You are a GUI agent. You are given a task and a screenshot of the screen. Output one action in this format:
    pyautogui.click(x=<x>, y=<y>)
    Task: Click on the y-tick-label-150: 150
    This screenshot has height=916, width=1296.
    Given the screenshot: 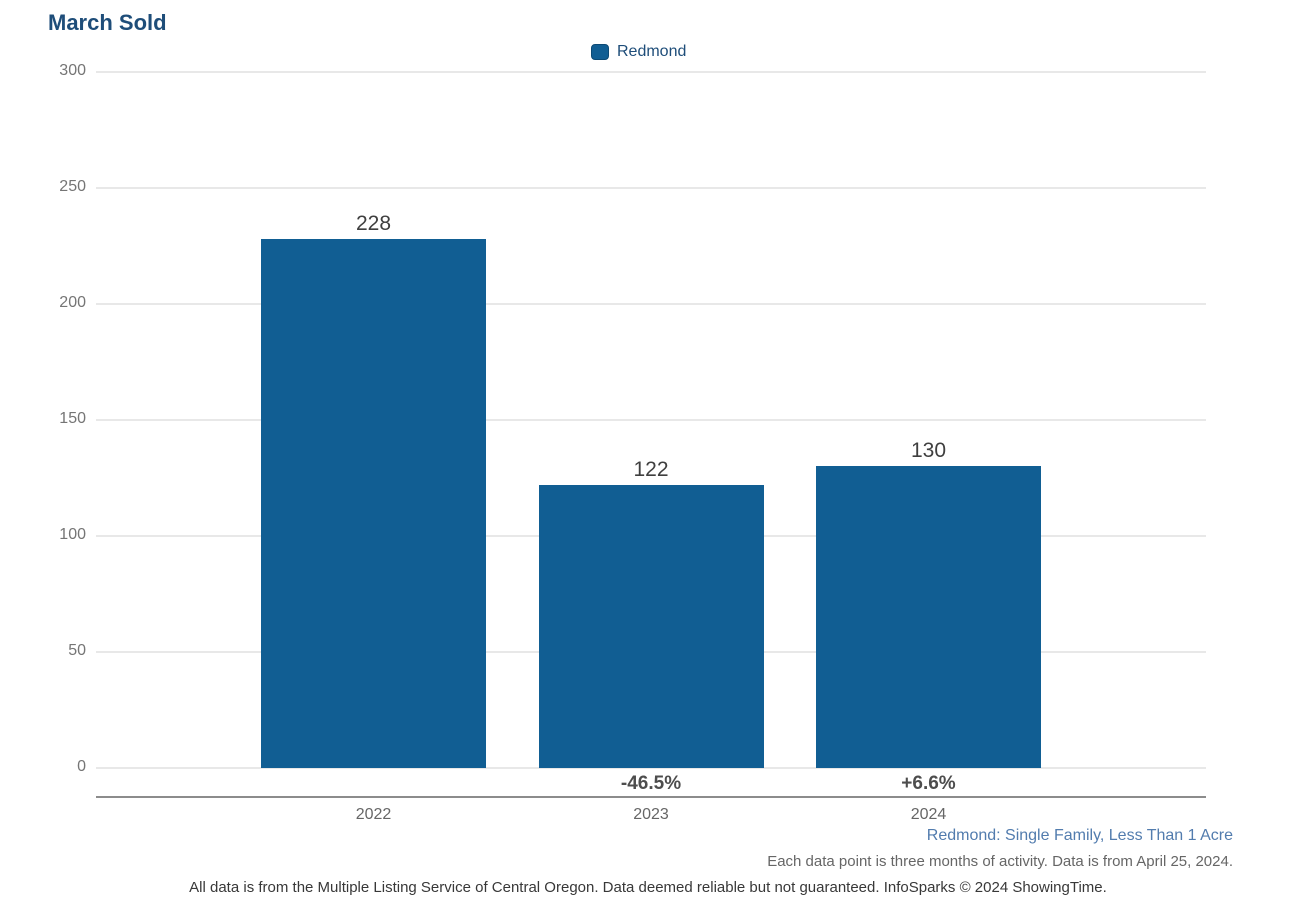 What is the action you would take?
    pyautogui.click(x=72, y=418)
    